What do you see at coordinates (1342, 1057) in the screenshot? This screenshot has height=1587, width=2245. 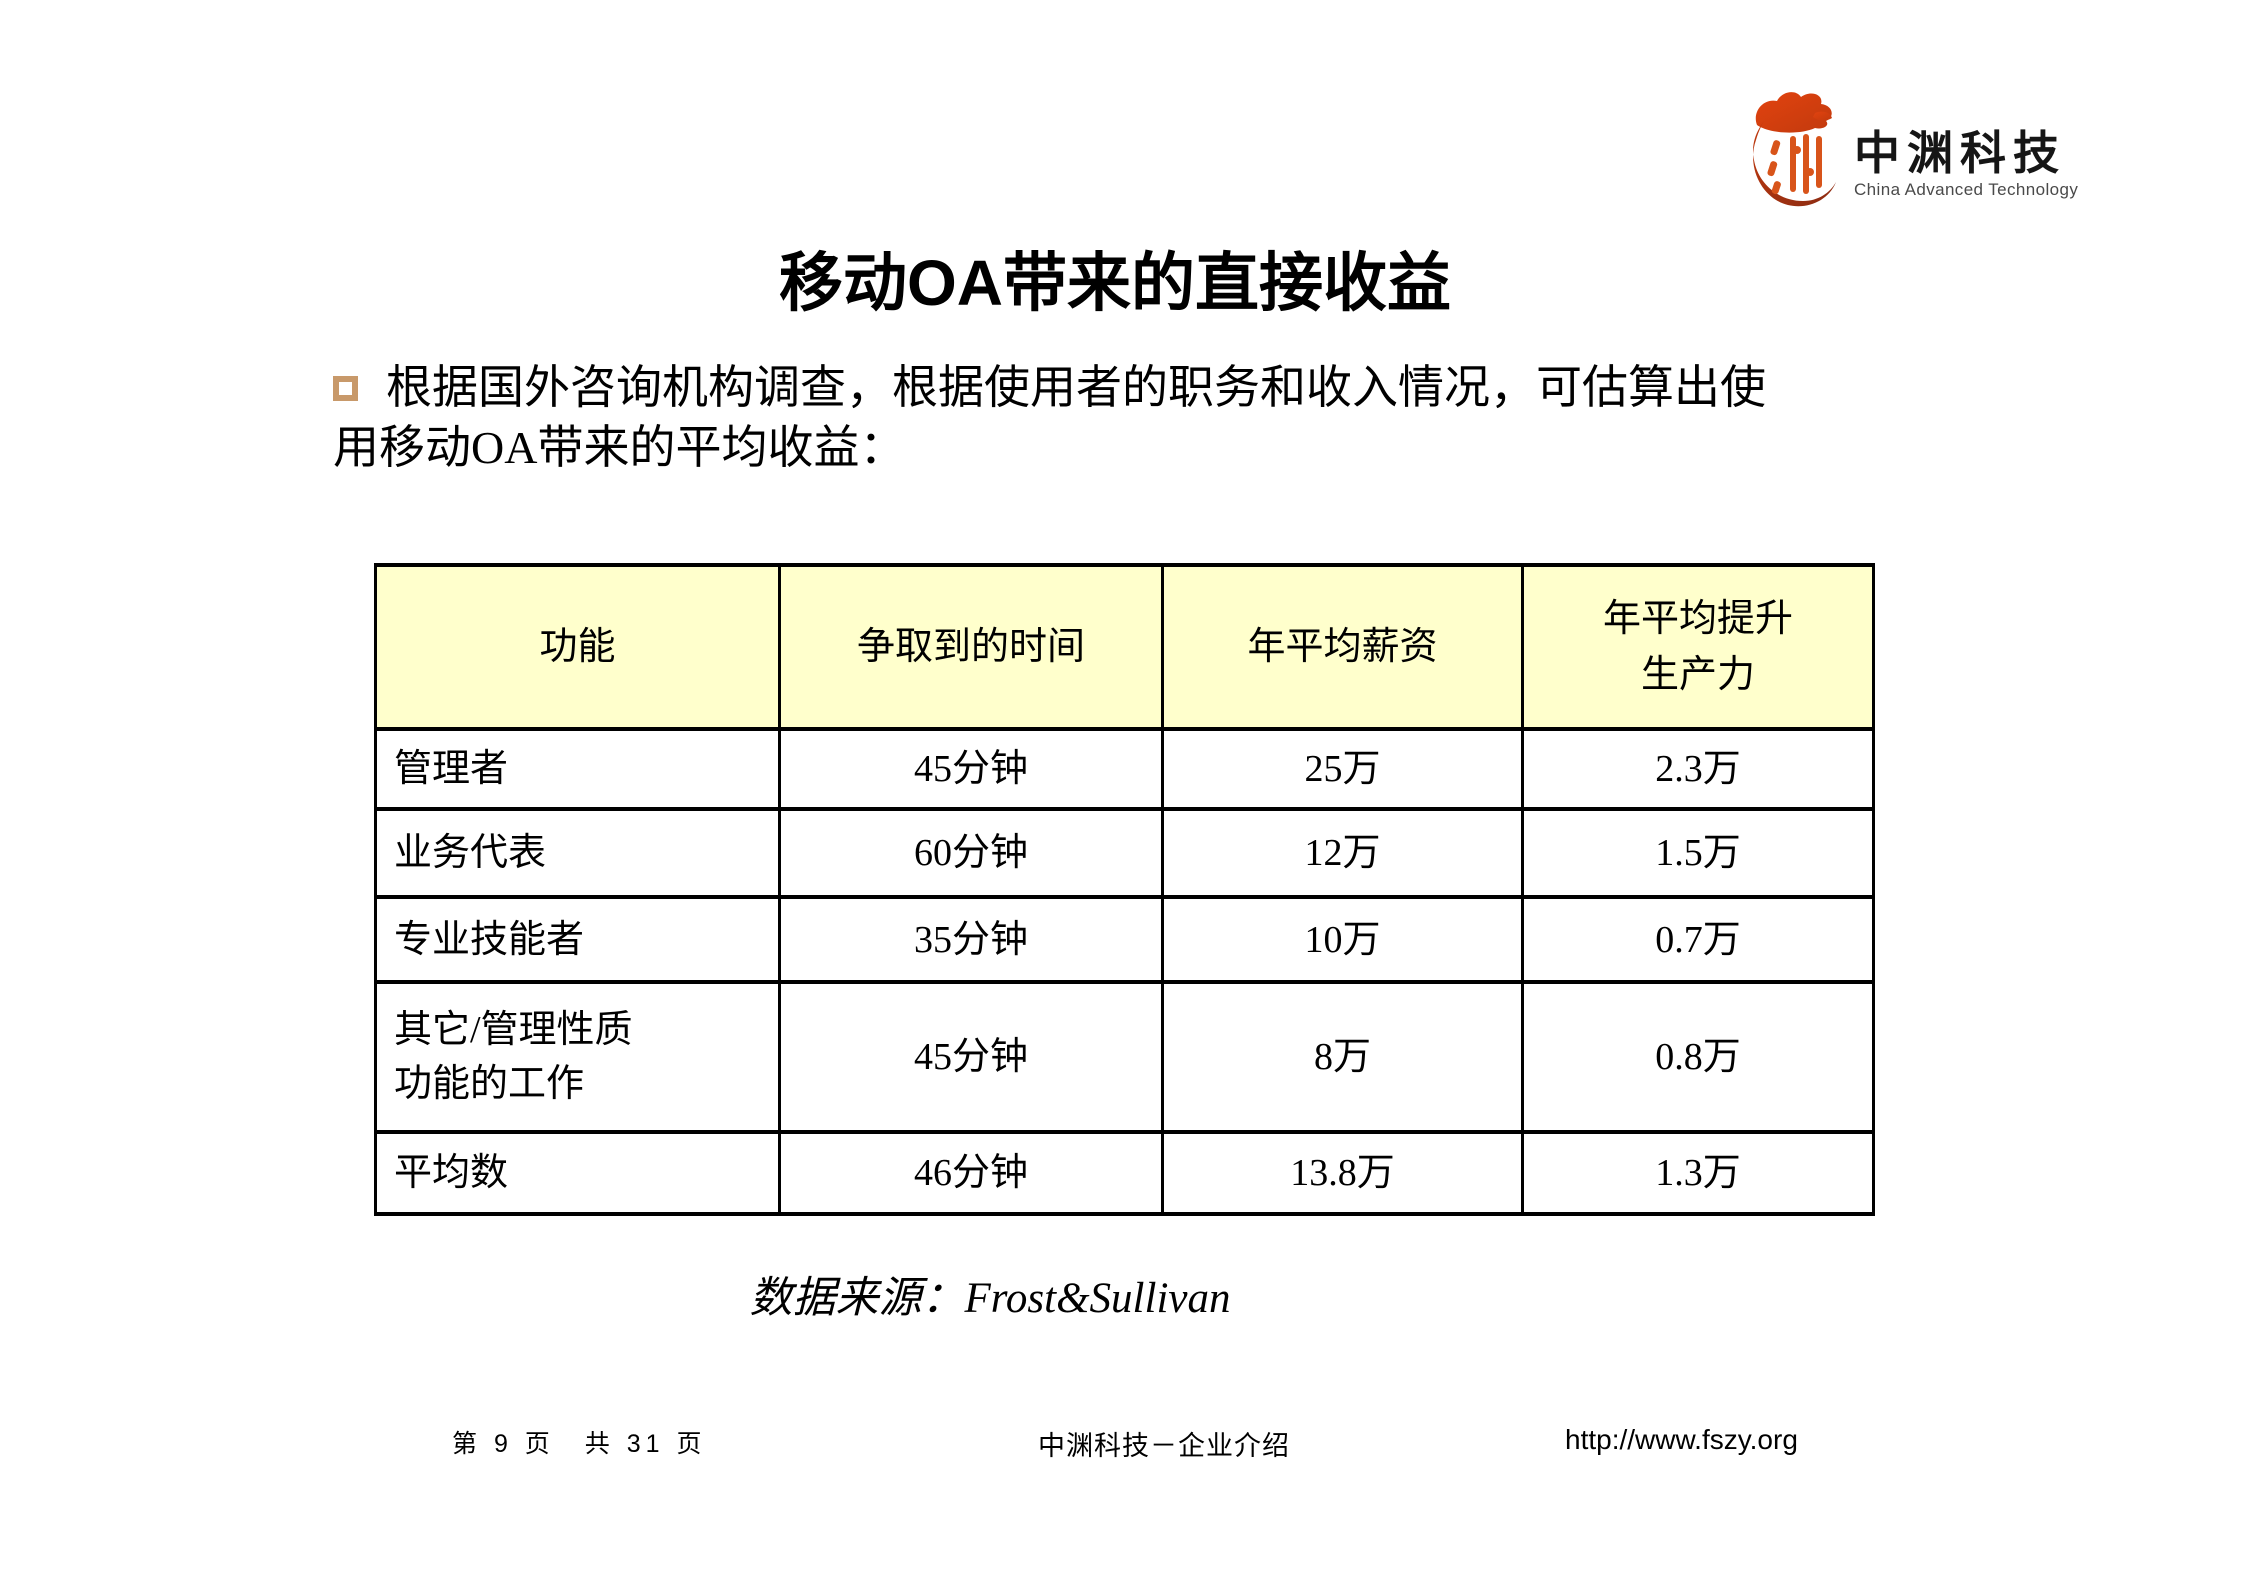 I see `cell-salary: 8万` at bounding box center [1342, 1057].